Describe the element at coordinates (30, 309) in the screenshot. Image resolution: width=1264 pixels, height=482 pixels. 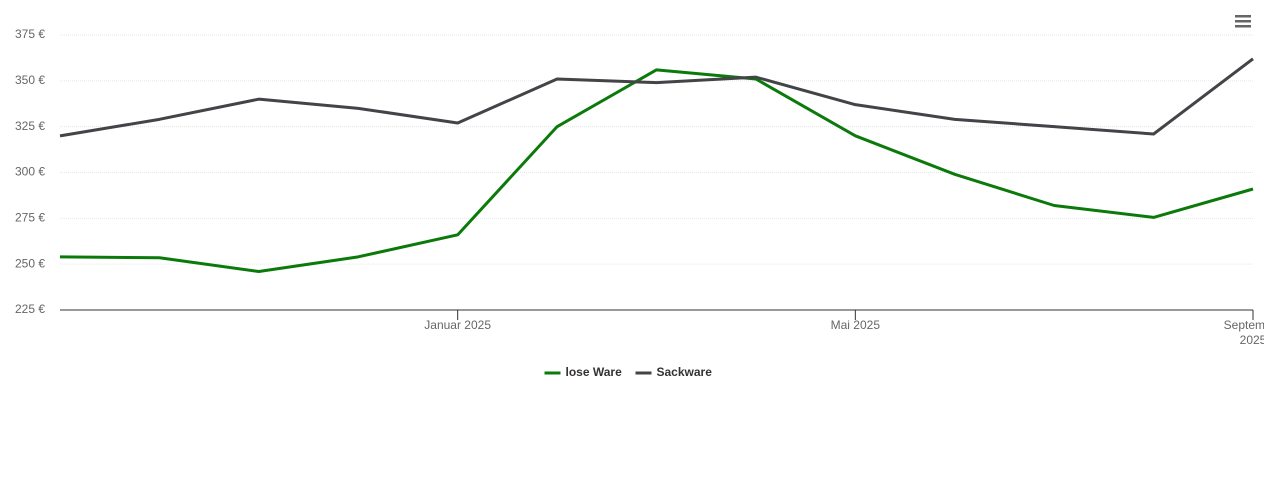
I see `y-tick-label: 225 €` at that location.